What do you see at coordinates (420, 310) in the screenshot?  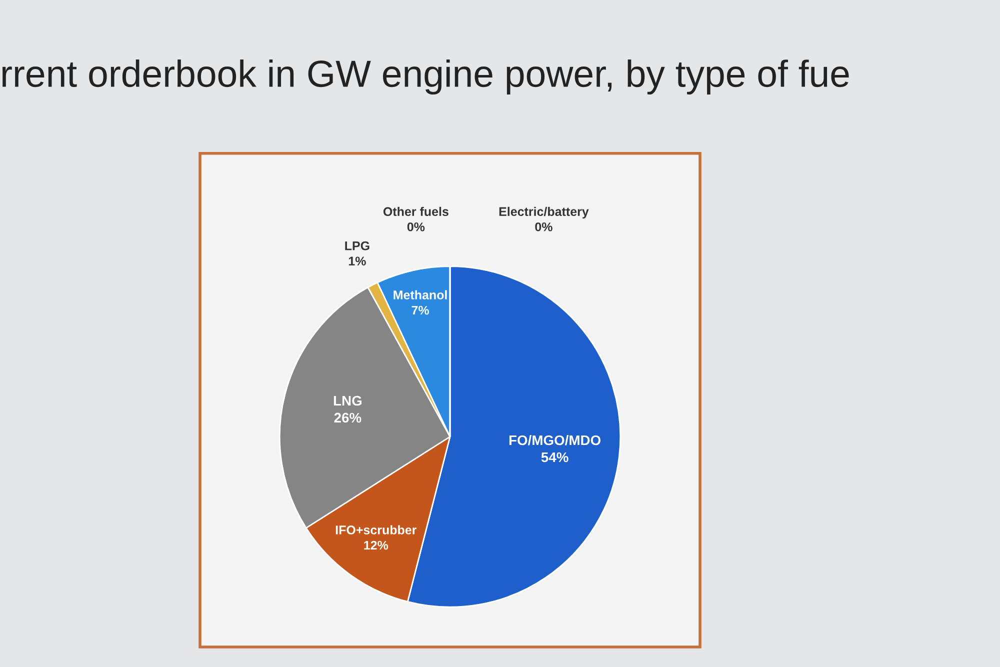 I see `data-label: 7%` at bounding box center [420, 310].